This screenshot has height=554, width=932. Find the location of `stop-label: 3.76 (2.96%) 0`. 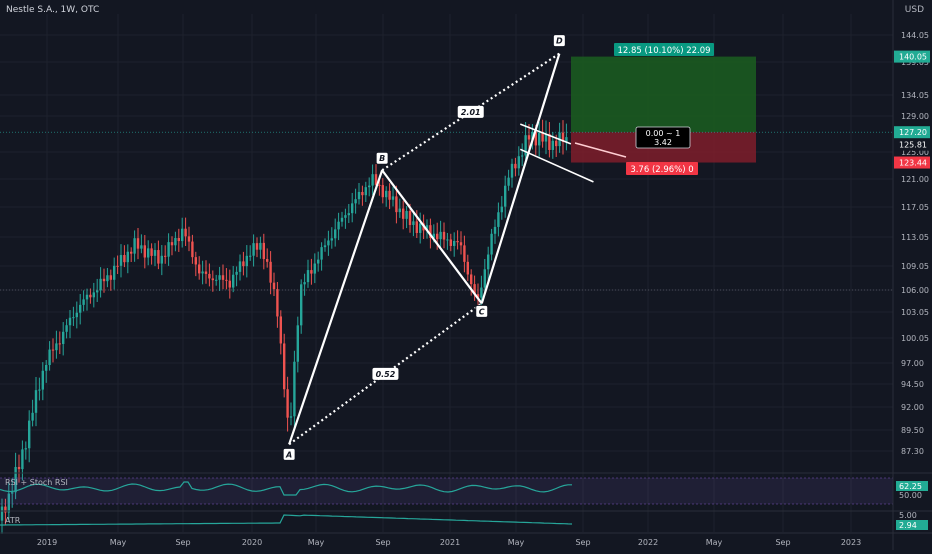

stop-label: 3.76 (2.96%) 0 is located at coordinates (661, 170).